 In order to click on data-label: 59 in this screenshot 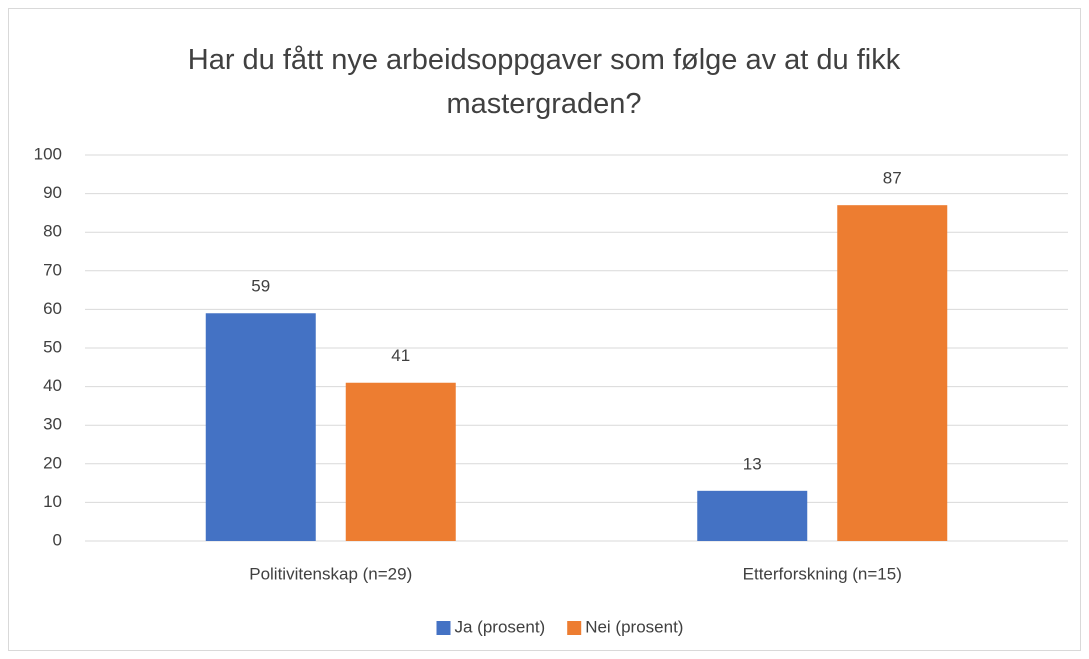, I will do `click(260, 286)`.